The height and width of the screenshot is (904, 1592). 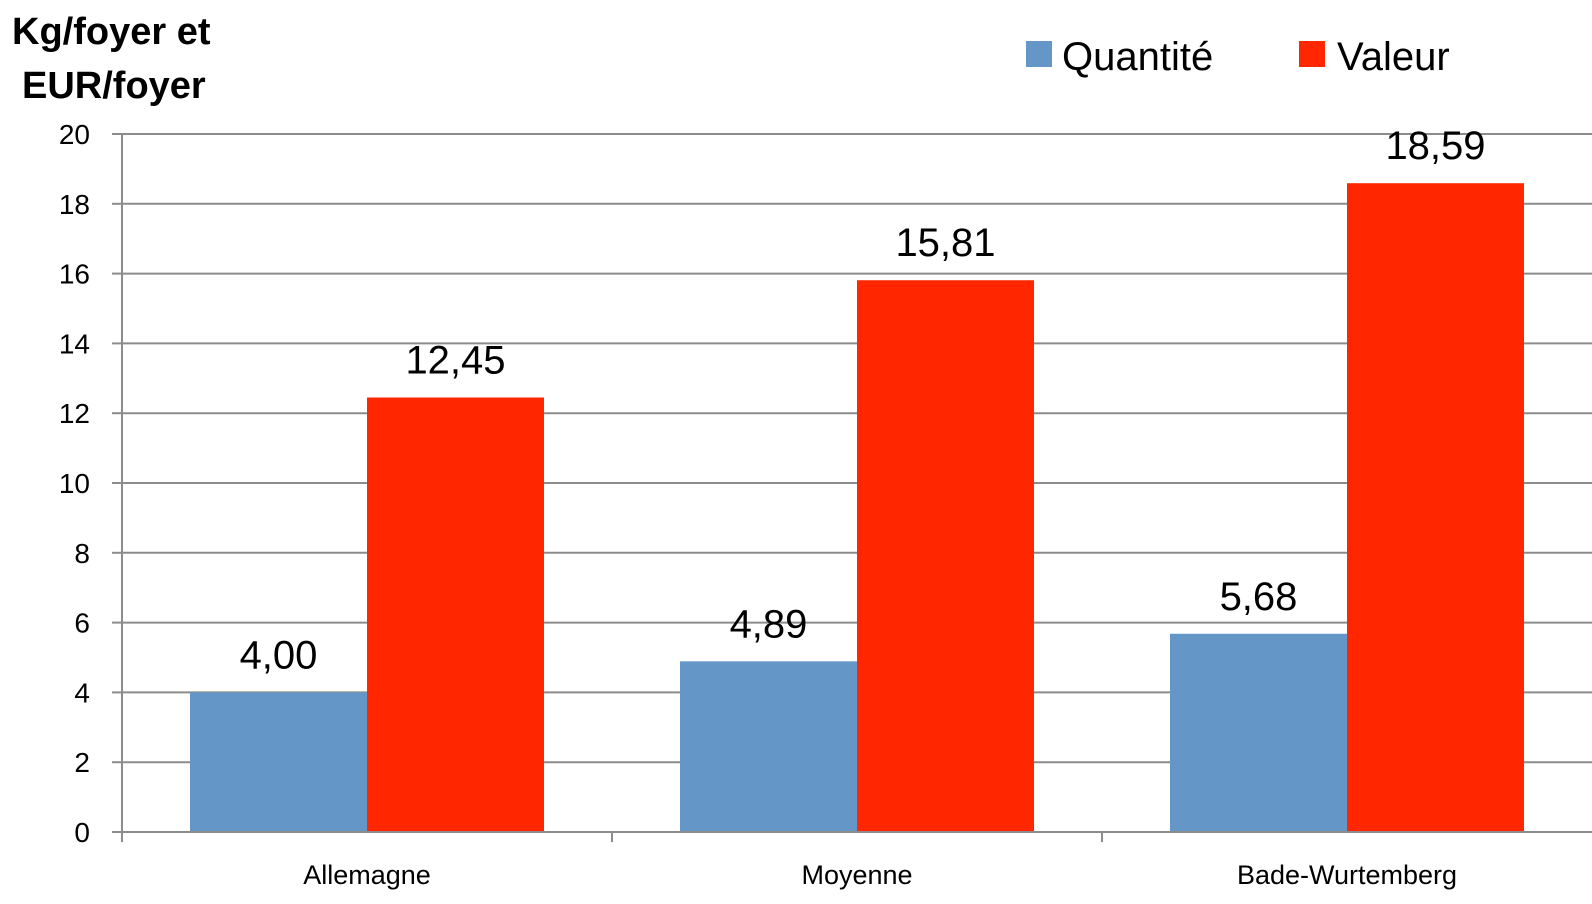 I want to click on y-tick-label: 12, so click(x=74, y=413).